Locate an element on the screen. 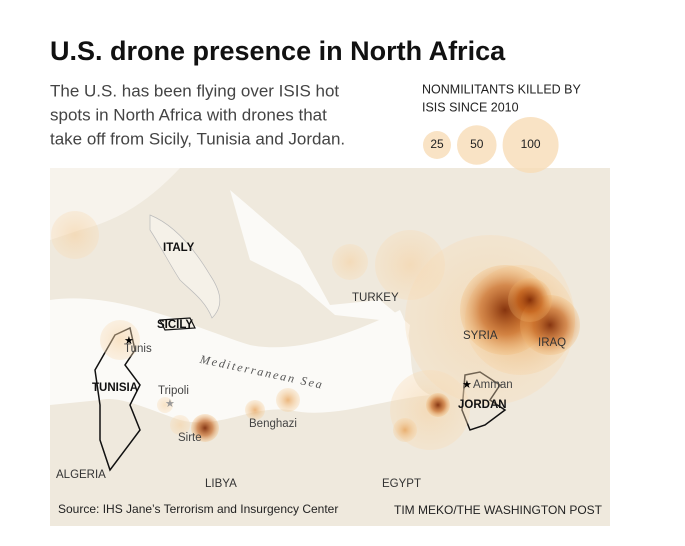 The image size is (685, 546). map-label: ALGERIA is located at coordinates (81, 475).